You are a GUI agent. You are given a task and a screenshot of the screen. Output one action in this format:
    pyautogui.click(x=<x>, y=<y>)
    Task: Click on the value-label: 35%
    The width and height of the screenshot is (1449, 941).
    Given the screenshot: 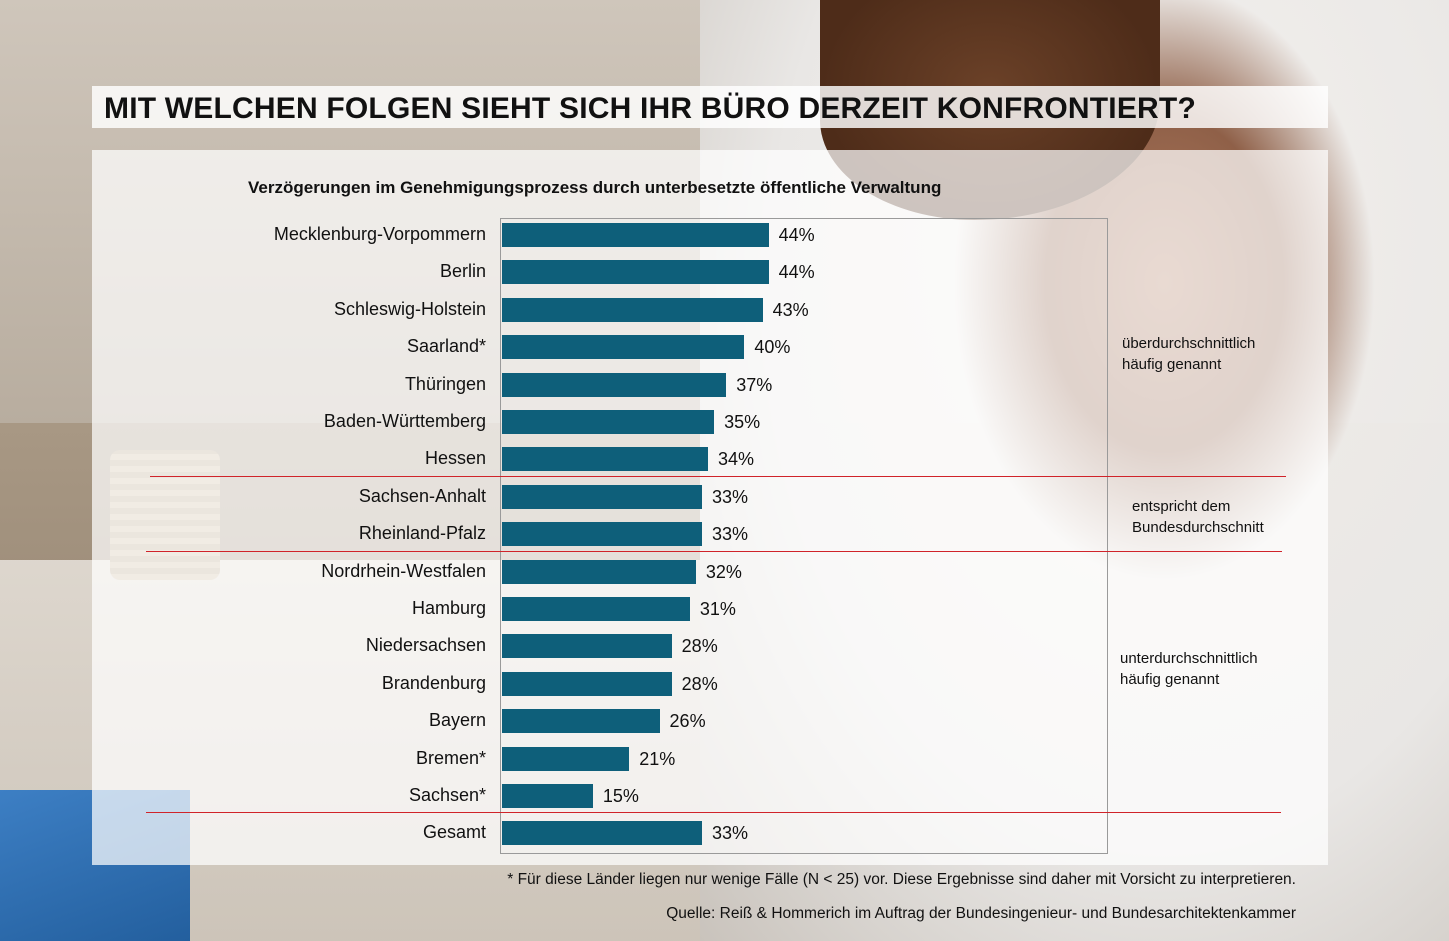 What is the action you would take?
    pyautogui.click(x=742, y=422)
    